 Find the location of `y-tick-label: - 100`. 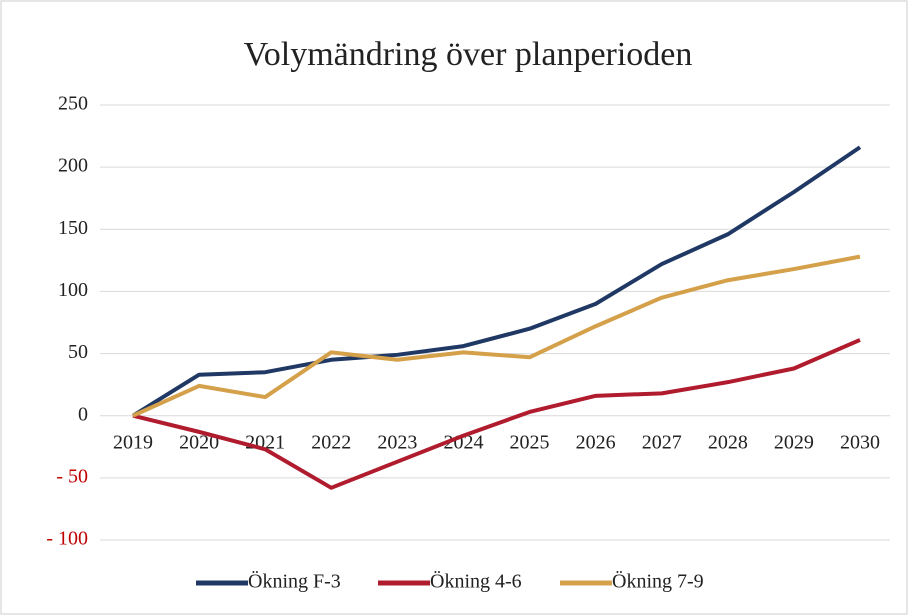

y-tick-label: - 100 is located at coordinates (67, 539).